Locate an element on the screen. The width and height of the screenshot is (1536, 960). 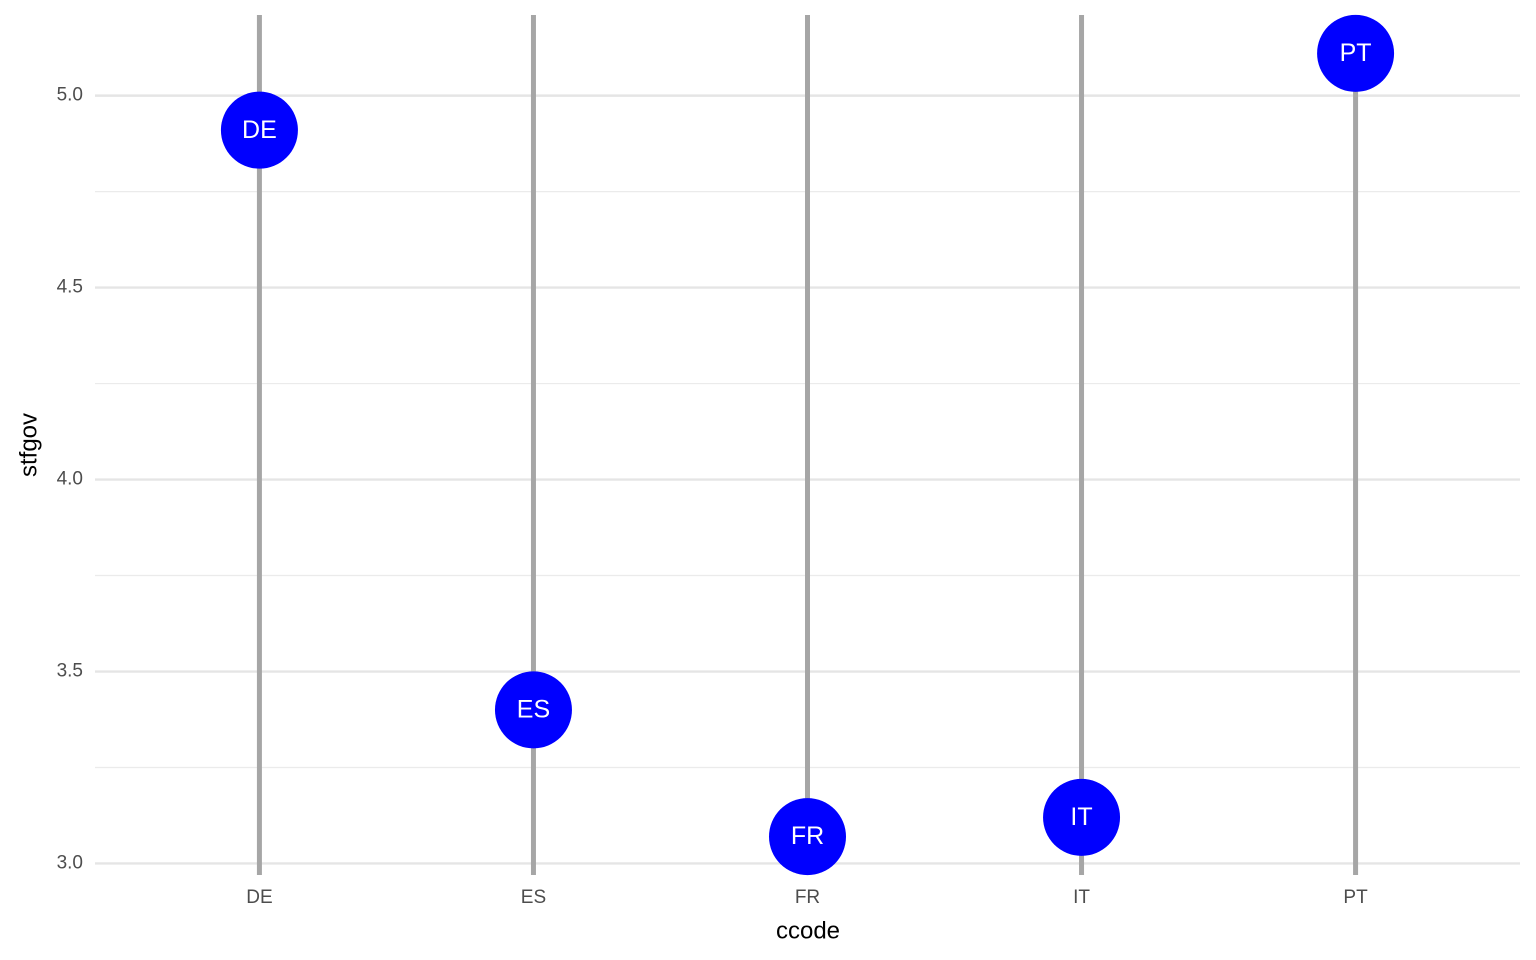
x-axis-title: ccode is located at coordinates (808, 930).